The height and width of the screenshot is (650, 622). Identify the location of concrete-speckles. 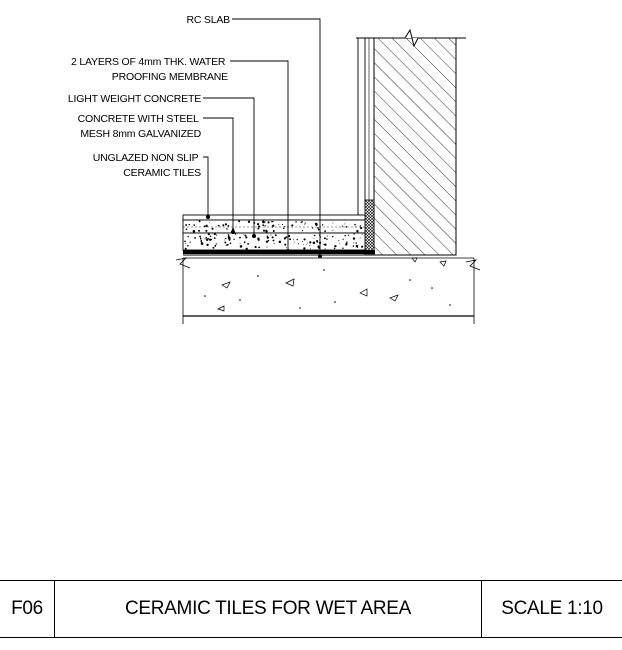
(274, 235).